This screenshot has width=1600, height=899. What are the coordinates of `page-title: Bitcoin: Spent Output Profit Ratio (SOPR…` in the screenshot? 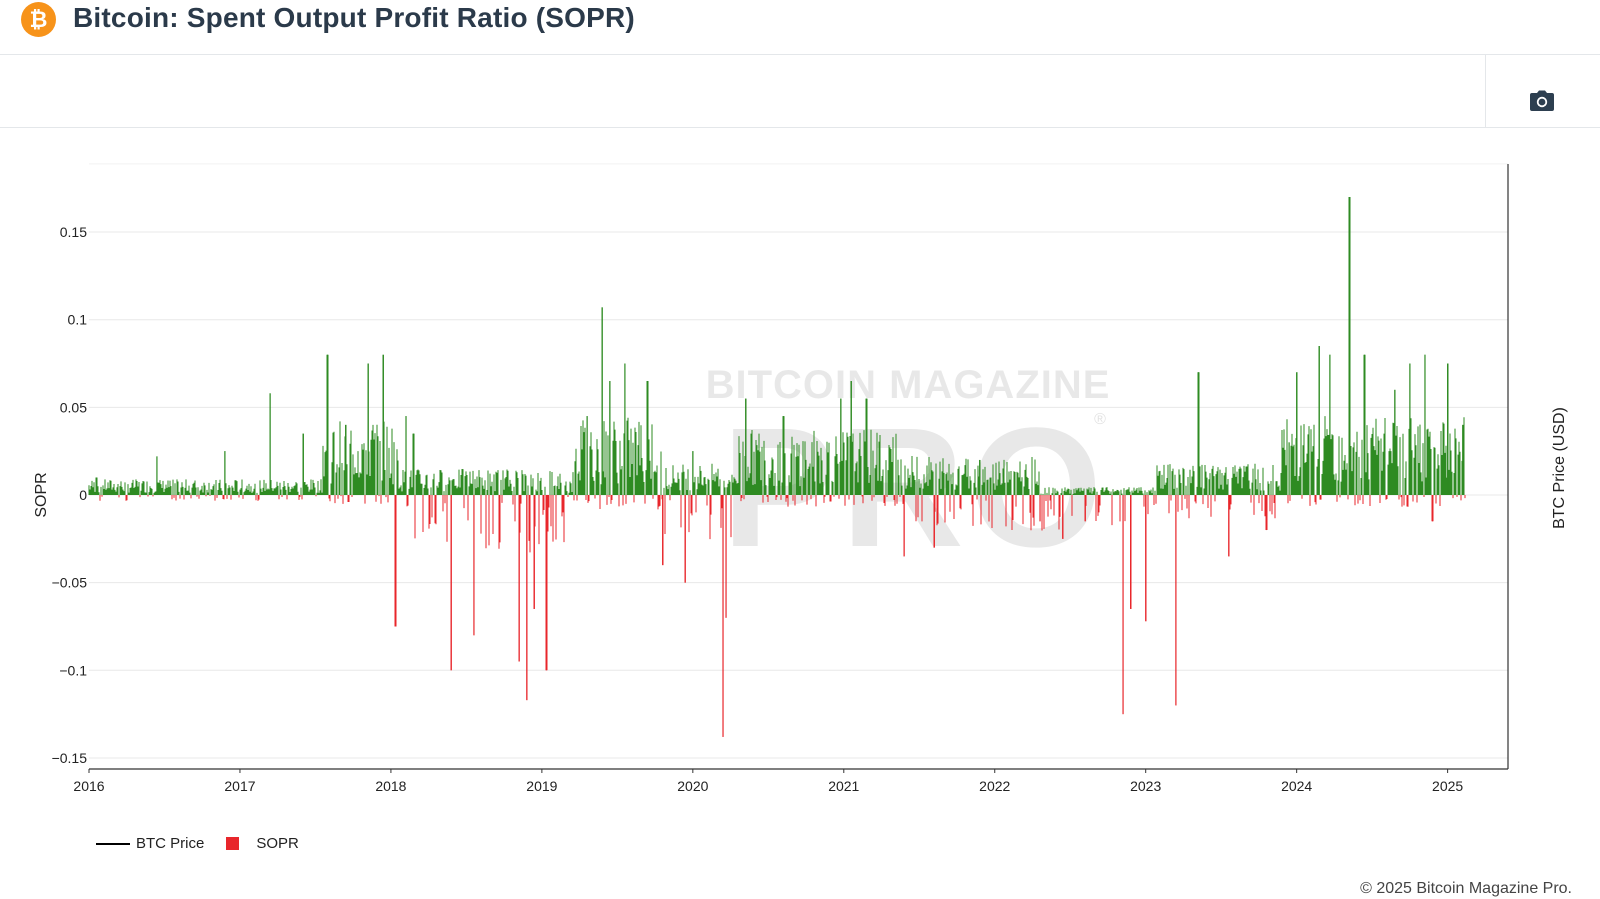 It's located at (354, 17).